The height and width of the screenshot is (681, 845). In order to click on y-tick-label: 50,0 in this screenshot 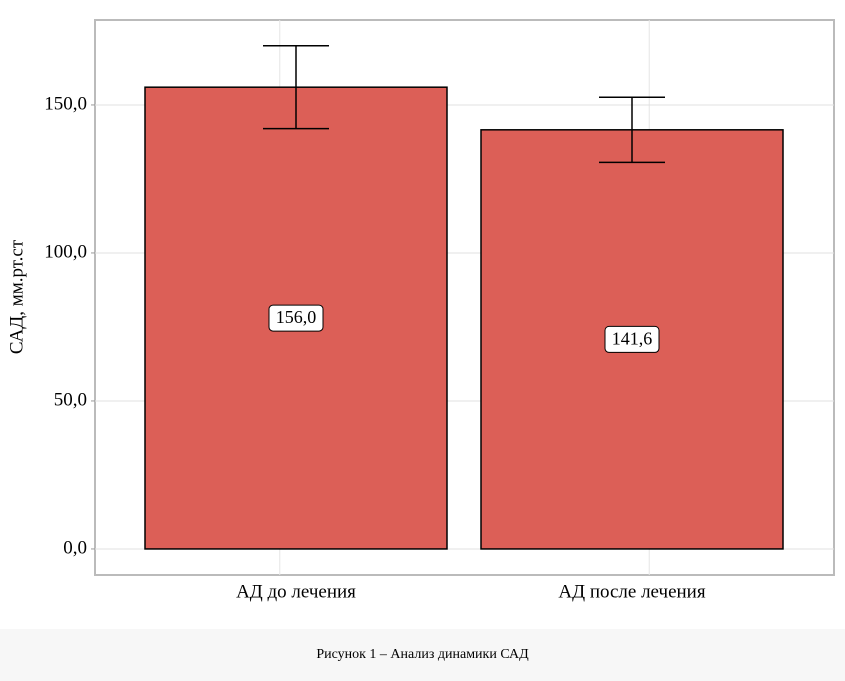, I will do `click(70, 399)`.